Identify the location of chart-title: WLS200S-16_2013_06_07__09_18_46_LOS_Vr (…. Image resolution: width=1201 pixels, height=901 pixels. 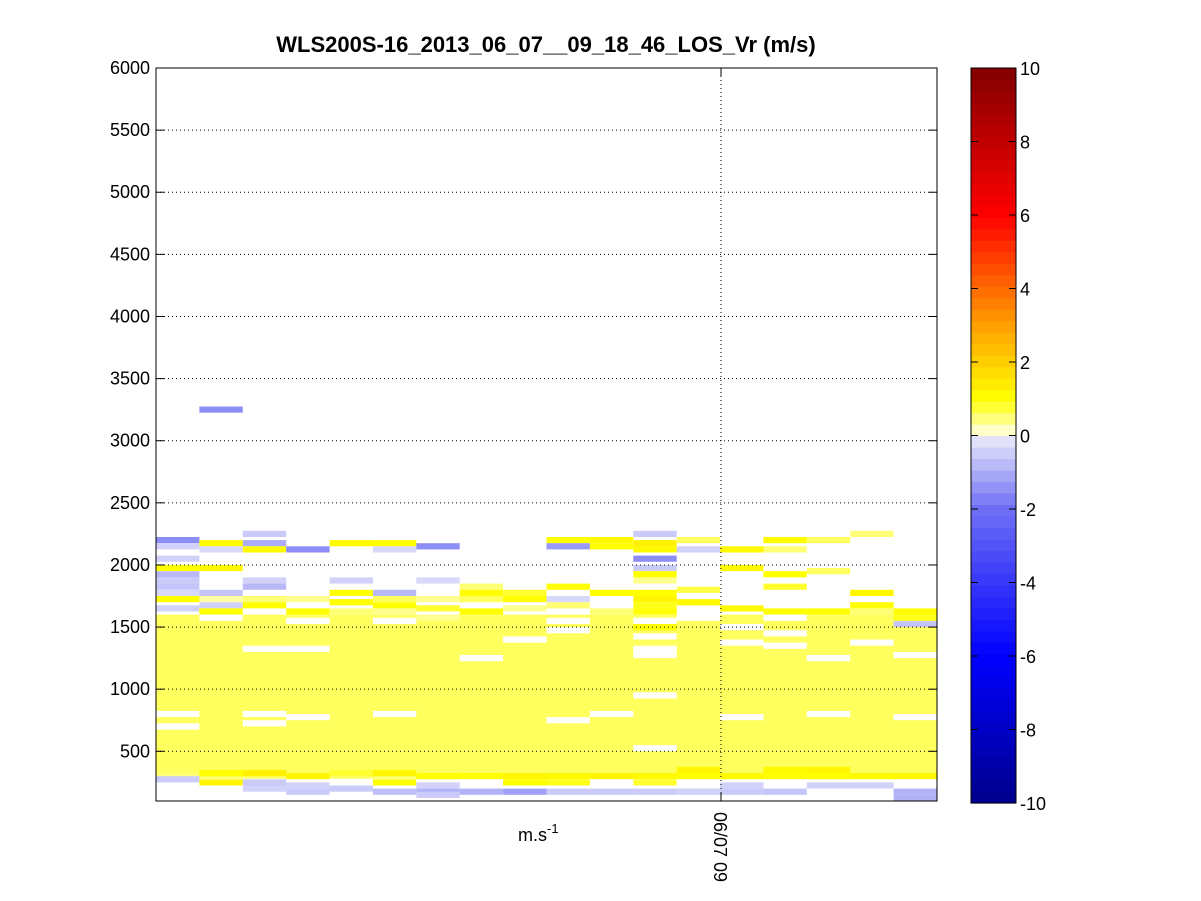
(545, 44).